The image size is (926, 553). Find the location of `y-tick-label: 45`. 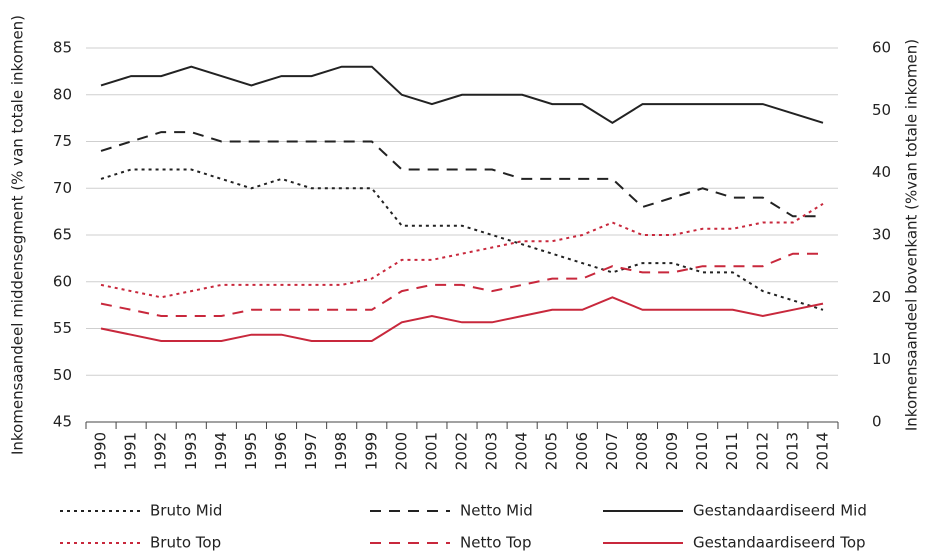

y-tick-label: 45 is located at coordinates (62, 422).